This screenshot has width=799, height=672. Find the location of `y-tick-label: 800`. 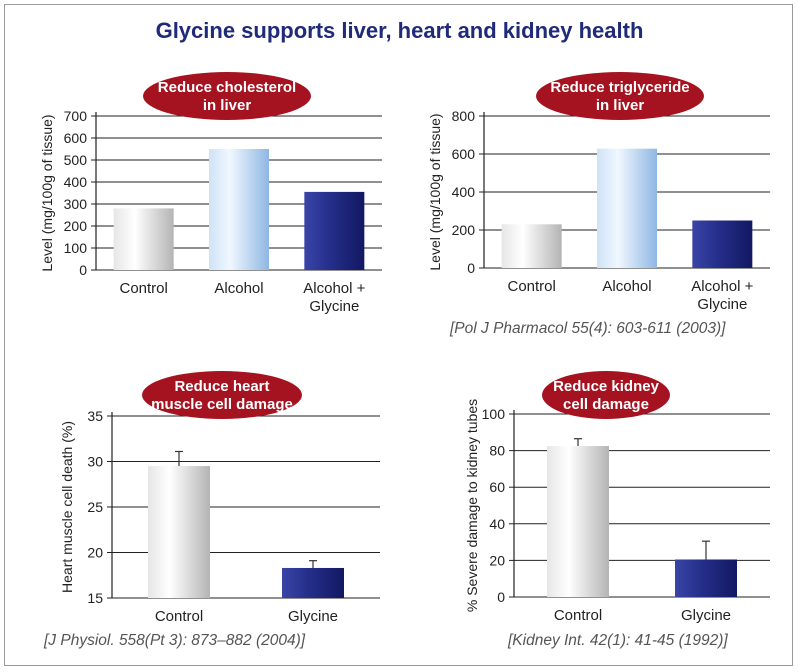

y-tick-label: 800 is located at coordinates (464, 116).